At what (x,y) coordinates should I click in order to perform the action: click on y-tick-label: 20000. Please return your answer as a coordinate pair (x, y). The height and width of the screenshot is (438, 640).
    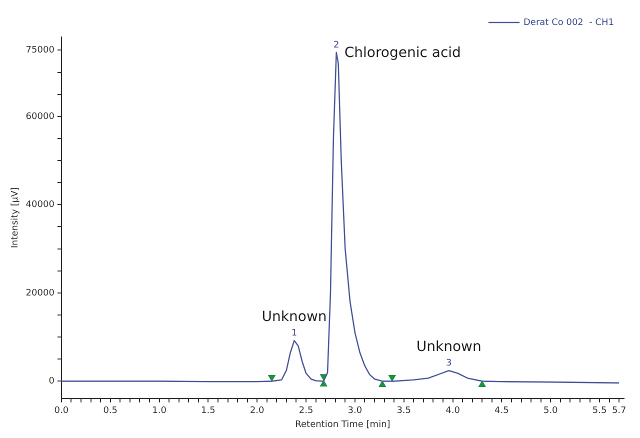
    Looking at the image, I should click on (40, 293).